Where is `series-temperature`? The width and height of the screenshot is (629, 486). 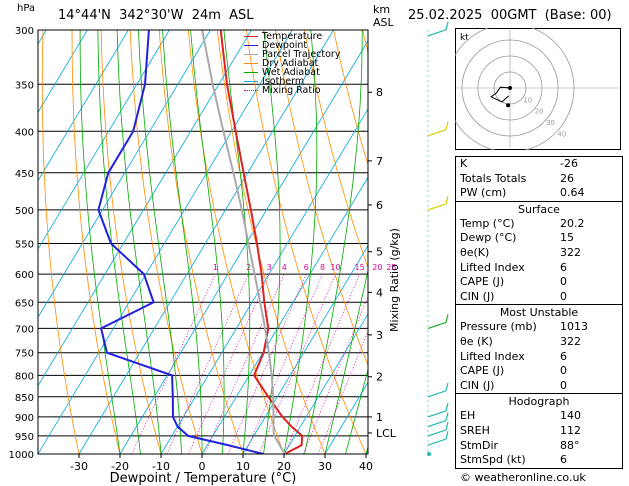
series-temperature is located at coordinates (261, 242).